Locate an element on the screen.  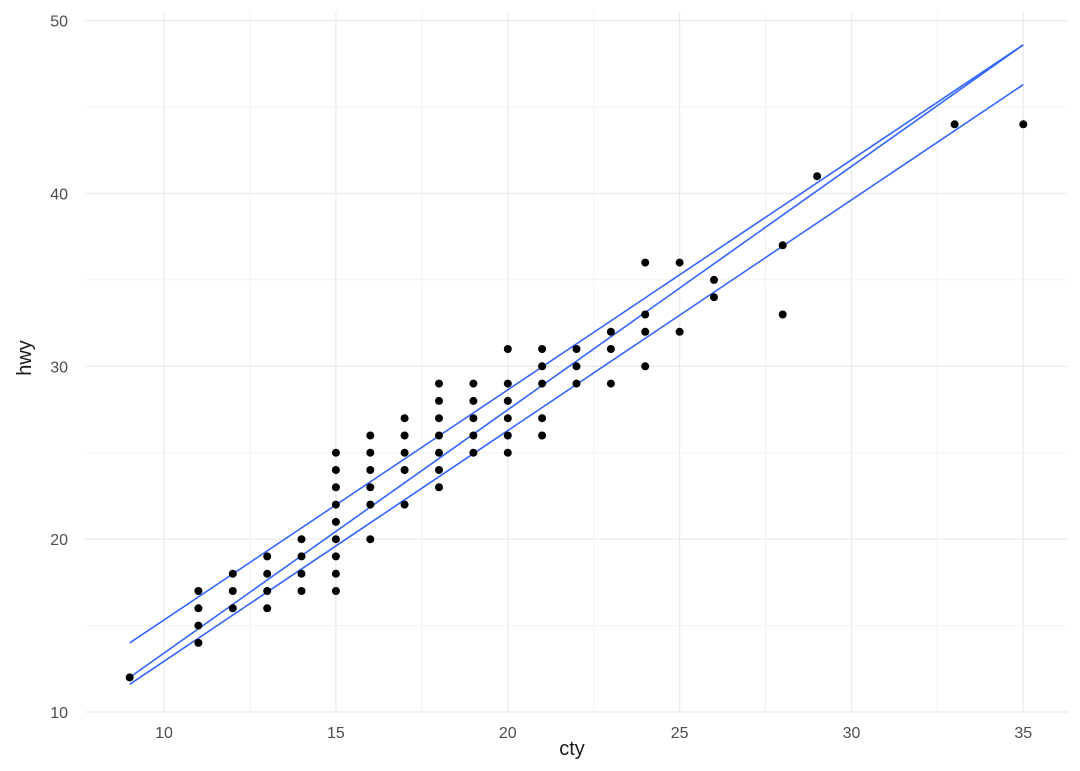
x-axis-tick-labels: 10 15 20 25 30 35 is located at coordinates (593, 733).